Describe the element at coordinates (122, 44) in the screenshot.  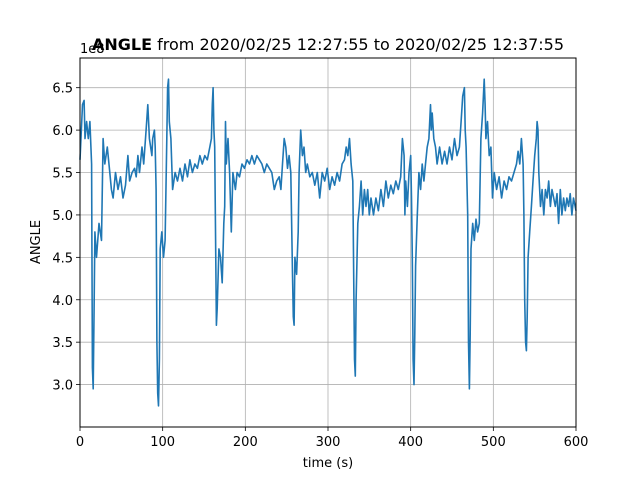
I see `chart-title-bold: ANGLE` at that location.